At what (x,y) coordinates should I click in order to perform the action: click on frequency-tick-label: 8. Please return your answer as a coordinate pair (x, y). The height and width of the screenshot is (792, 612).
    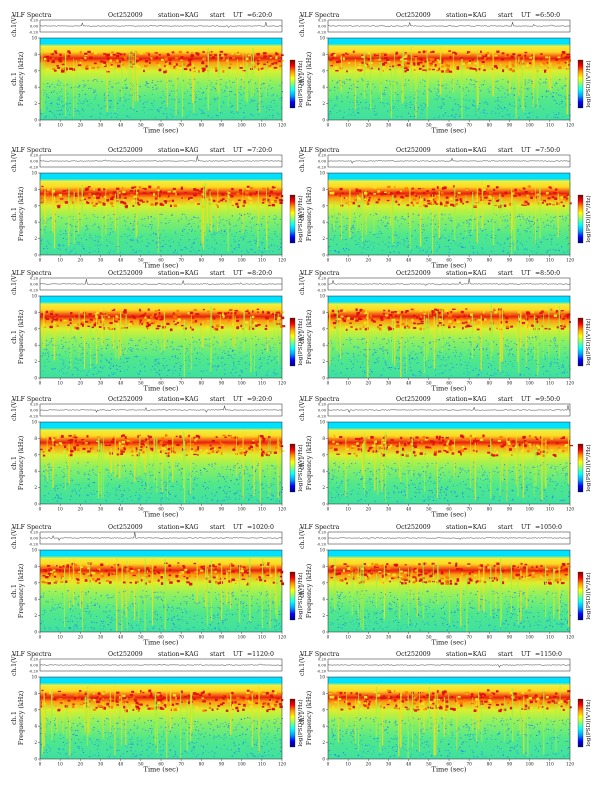
    Looking at the image, I should click on (323, 189).